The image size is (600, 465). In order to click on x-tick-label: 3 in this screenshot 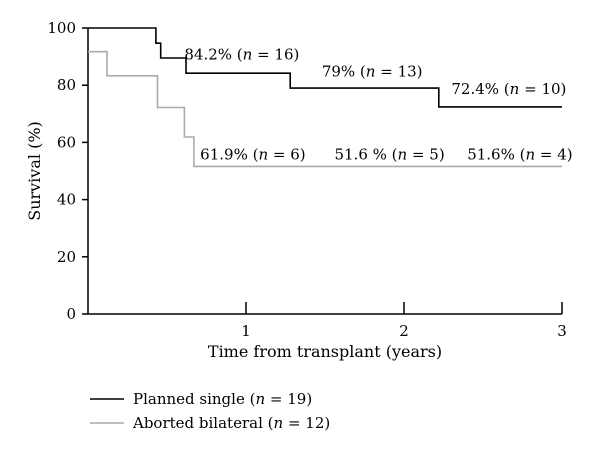, I will do `click(562, 331)`.